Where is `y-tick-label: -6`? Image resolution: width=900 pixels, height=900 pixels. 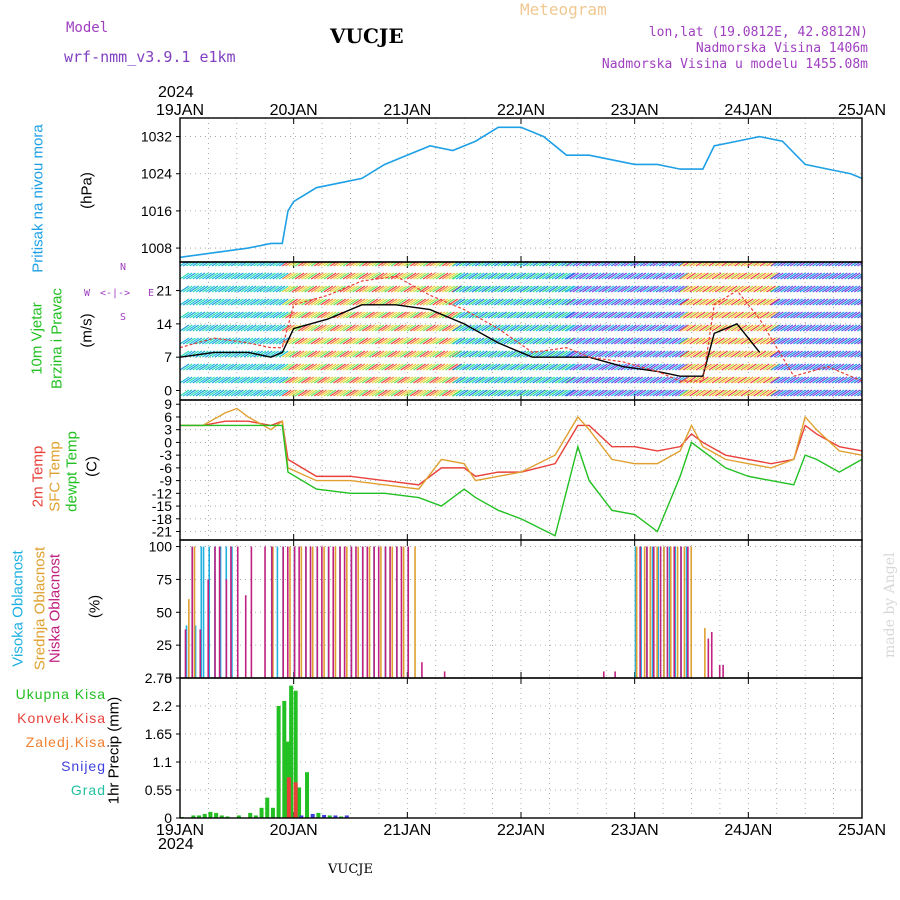 y-tick-label: -6 is located at coordinates (166, 468).